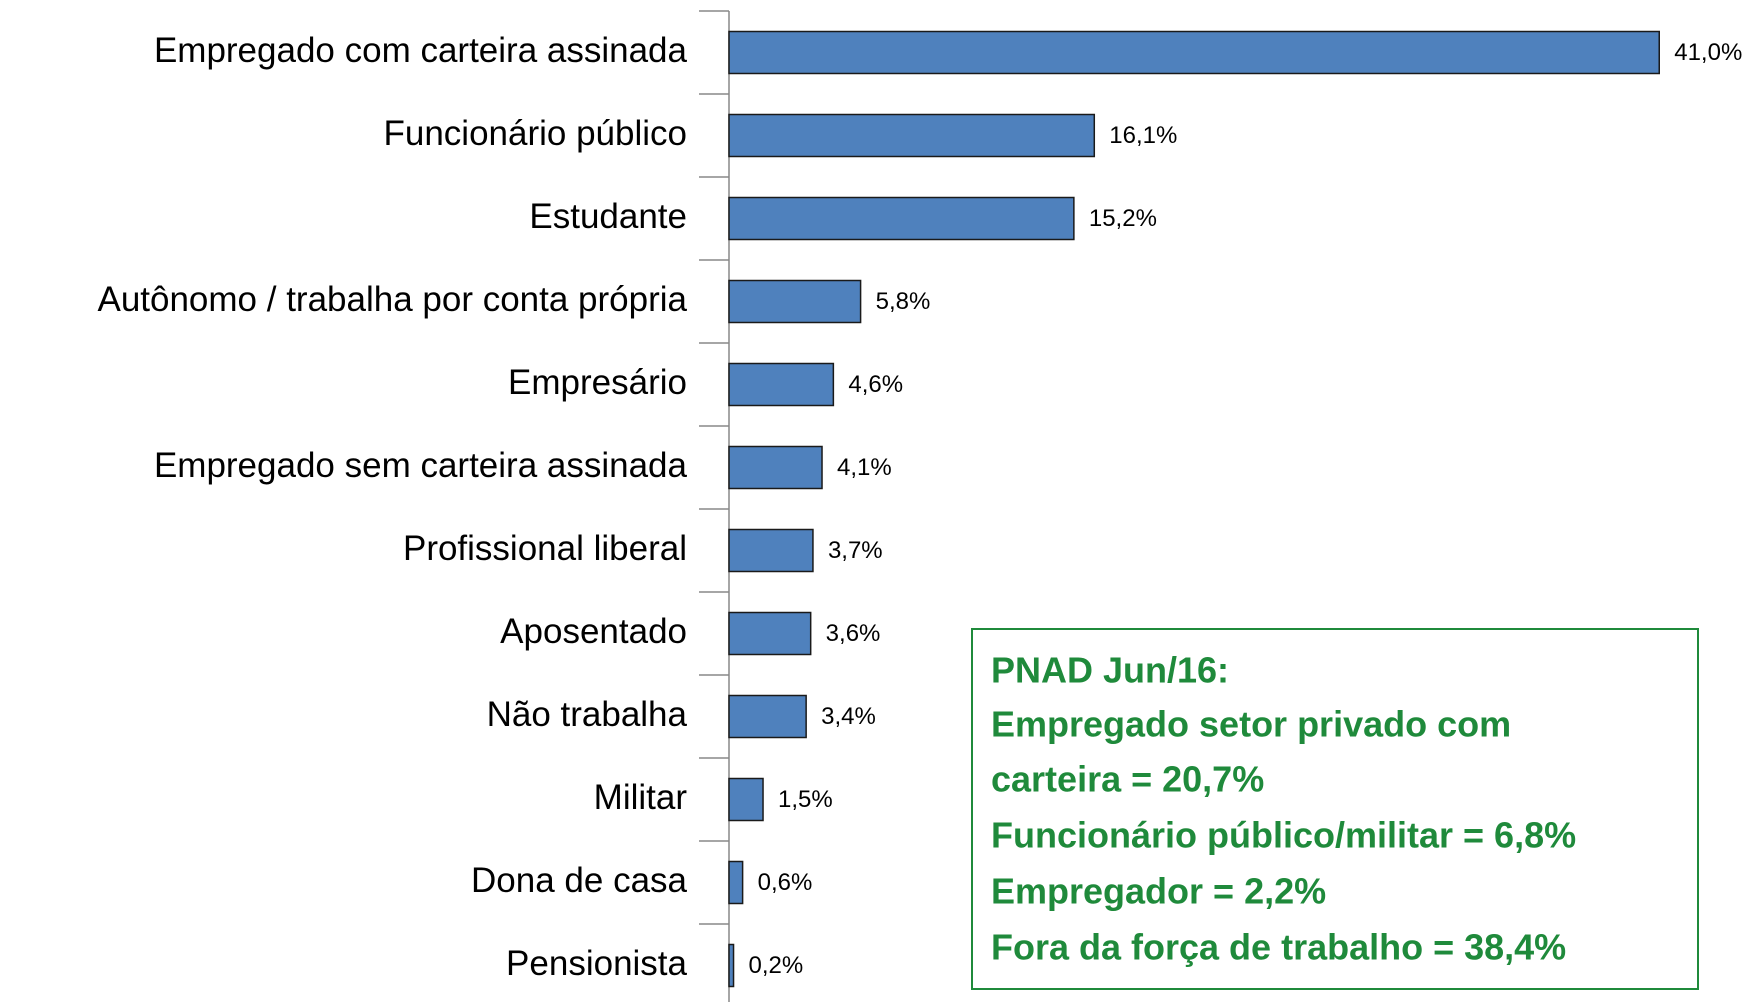  What do you see at coordinates (421, 465) in the screenshot?
I see `category-label: Empregado sem carteira assinada` at bounding box center [421, 465].